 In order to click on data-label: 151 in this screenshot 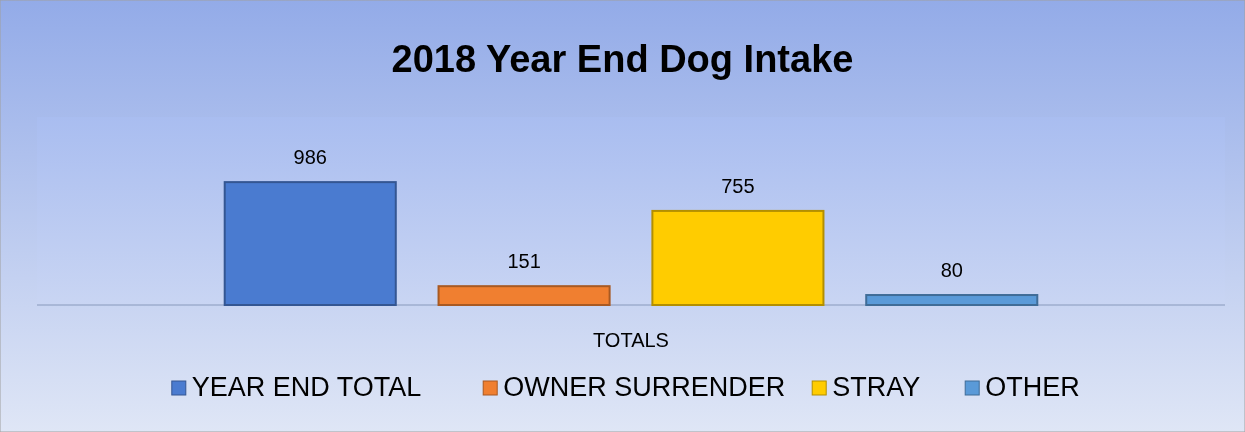, I will do `click(524, 261)`.